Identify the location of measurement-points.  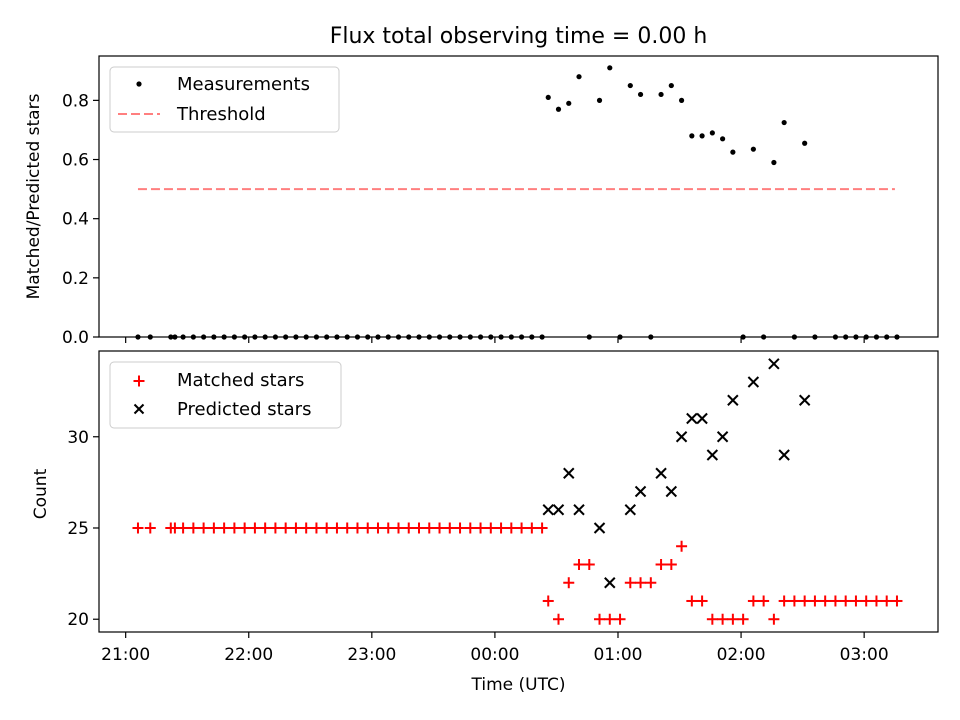
(676, 115).